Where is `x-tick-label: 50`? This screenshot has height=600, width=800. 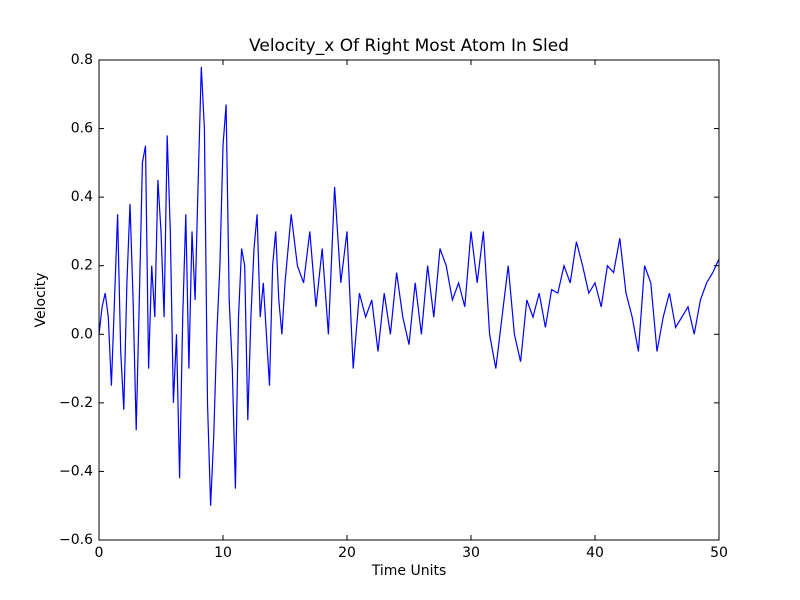 x-tick-label: 50 is located at coordinates (719, 553).